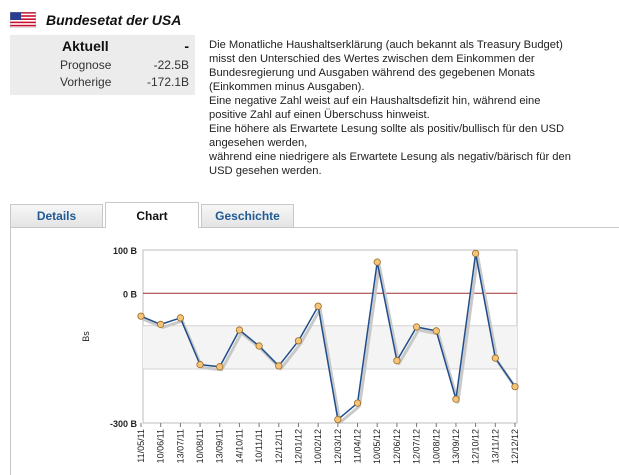 The height and width of the screenshot is (475, 619). What do you see at coordinates (265, 171) in the screenshot?
I see `description-line: USD gesehen werden.` at bounding box center [265, 171].